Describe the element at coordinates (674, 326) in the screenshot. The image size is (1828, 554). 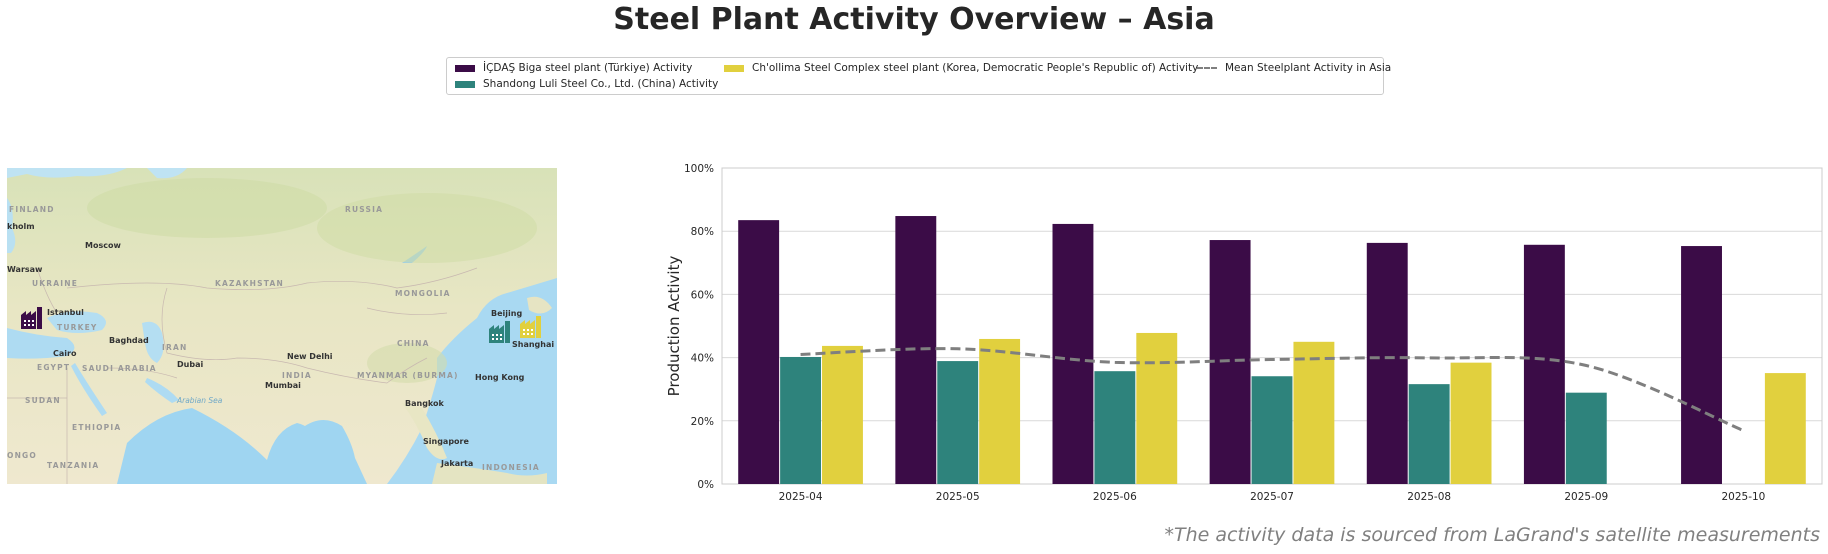
I see `y-axis-label: Production Activity` at that location.